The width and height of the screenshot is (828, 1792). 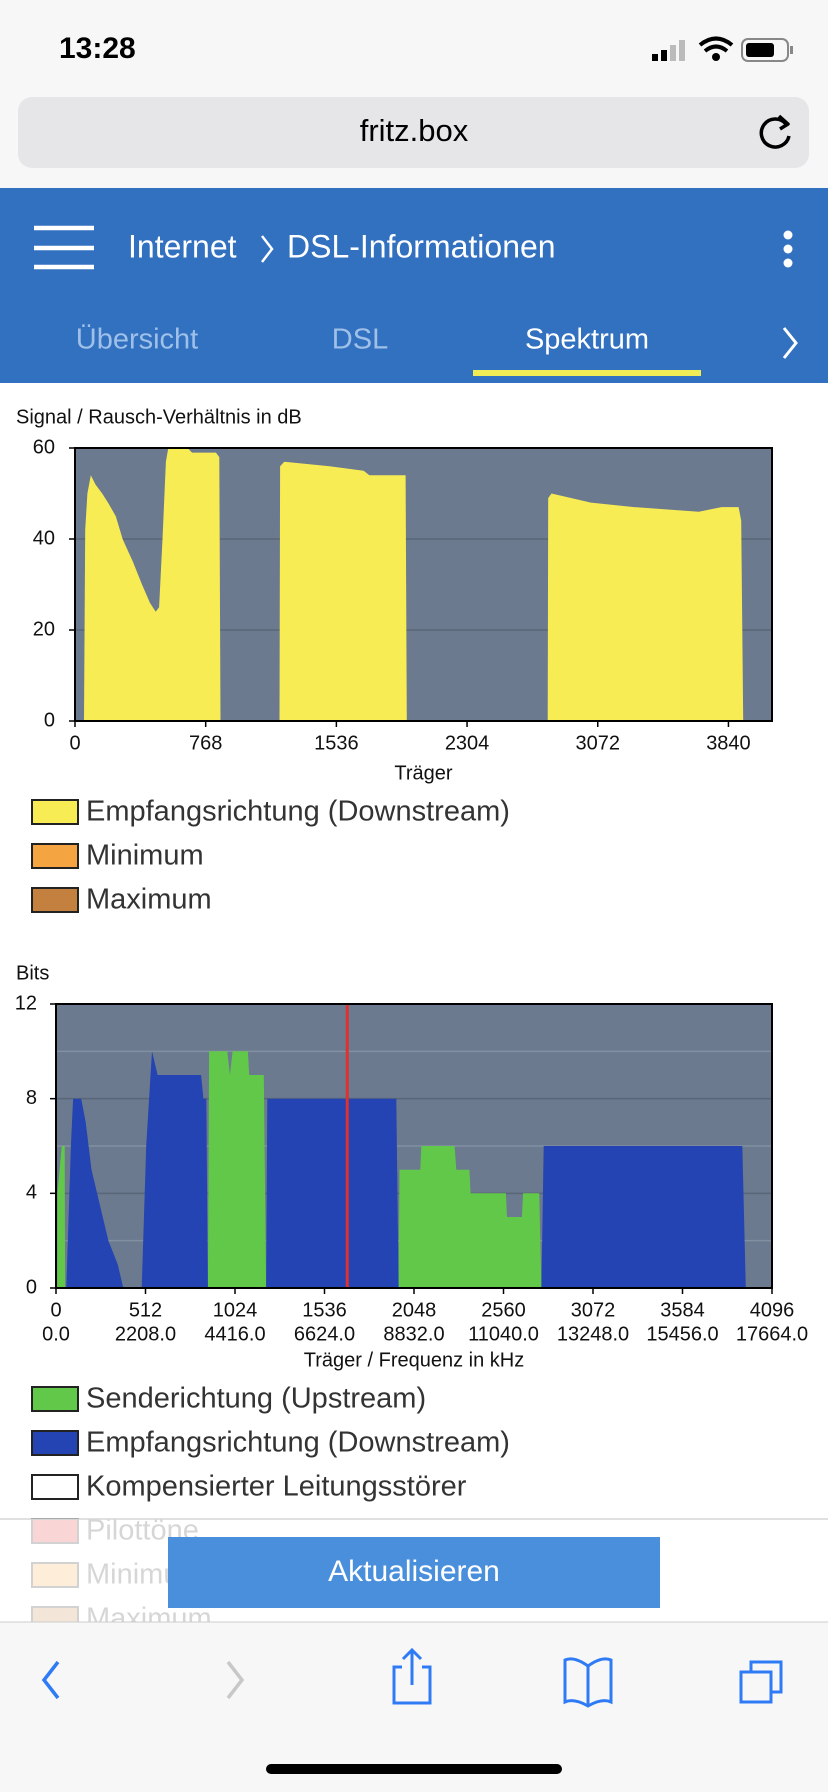 I want to click on tab: DSL, so click(x=360, y=340).